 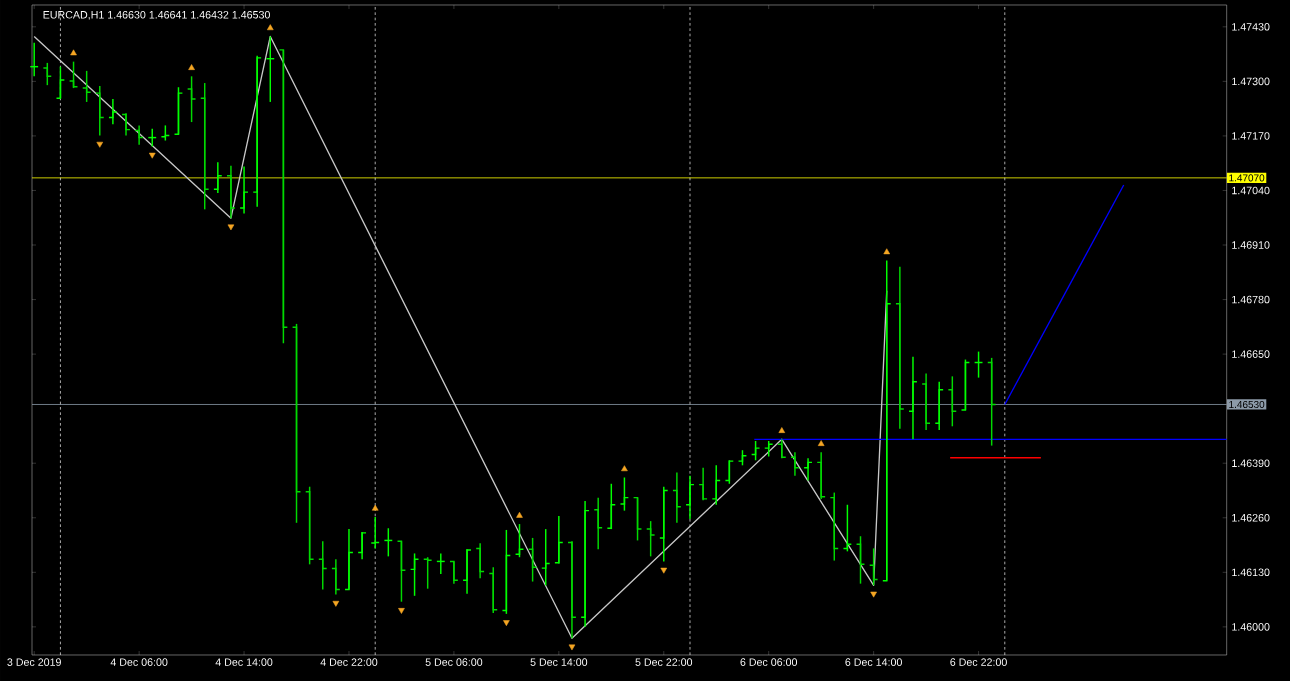 What do you see at coordinates (1247, 404) in the screenshot?
I see `ref-line-label: 1.46530` at bounding box center [1247, 404].